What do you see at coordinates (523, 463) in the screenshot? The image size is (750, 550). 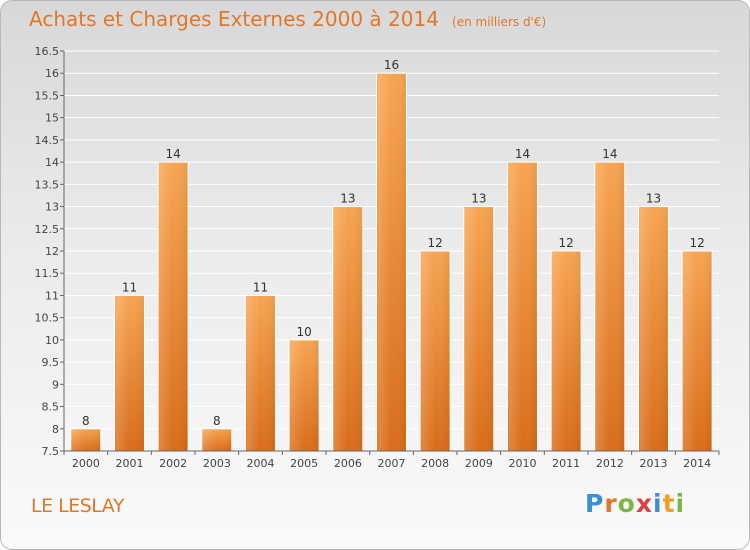 I see `x-tick-label: 2010` at bounding box center [523, 463].